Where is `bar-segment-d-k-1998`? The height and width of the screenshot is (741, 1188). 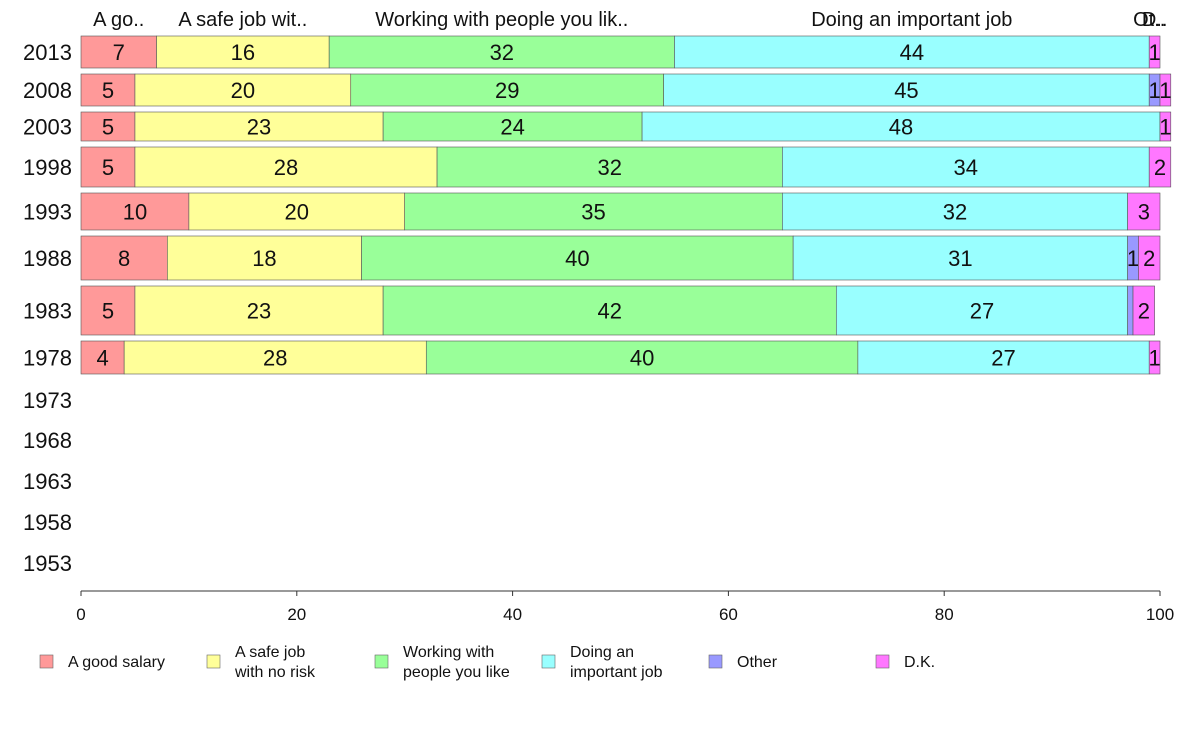
bar-segment-d-k-1998 is located at coordinates (1160, 167).